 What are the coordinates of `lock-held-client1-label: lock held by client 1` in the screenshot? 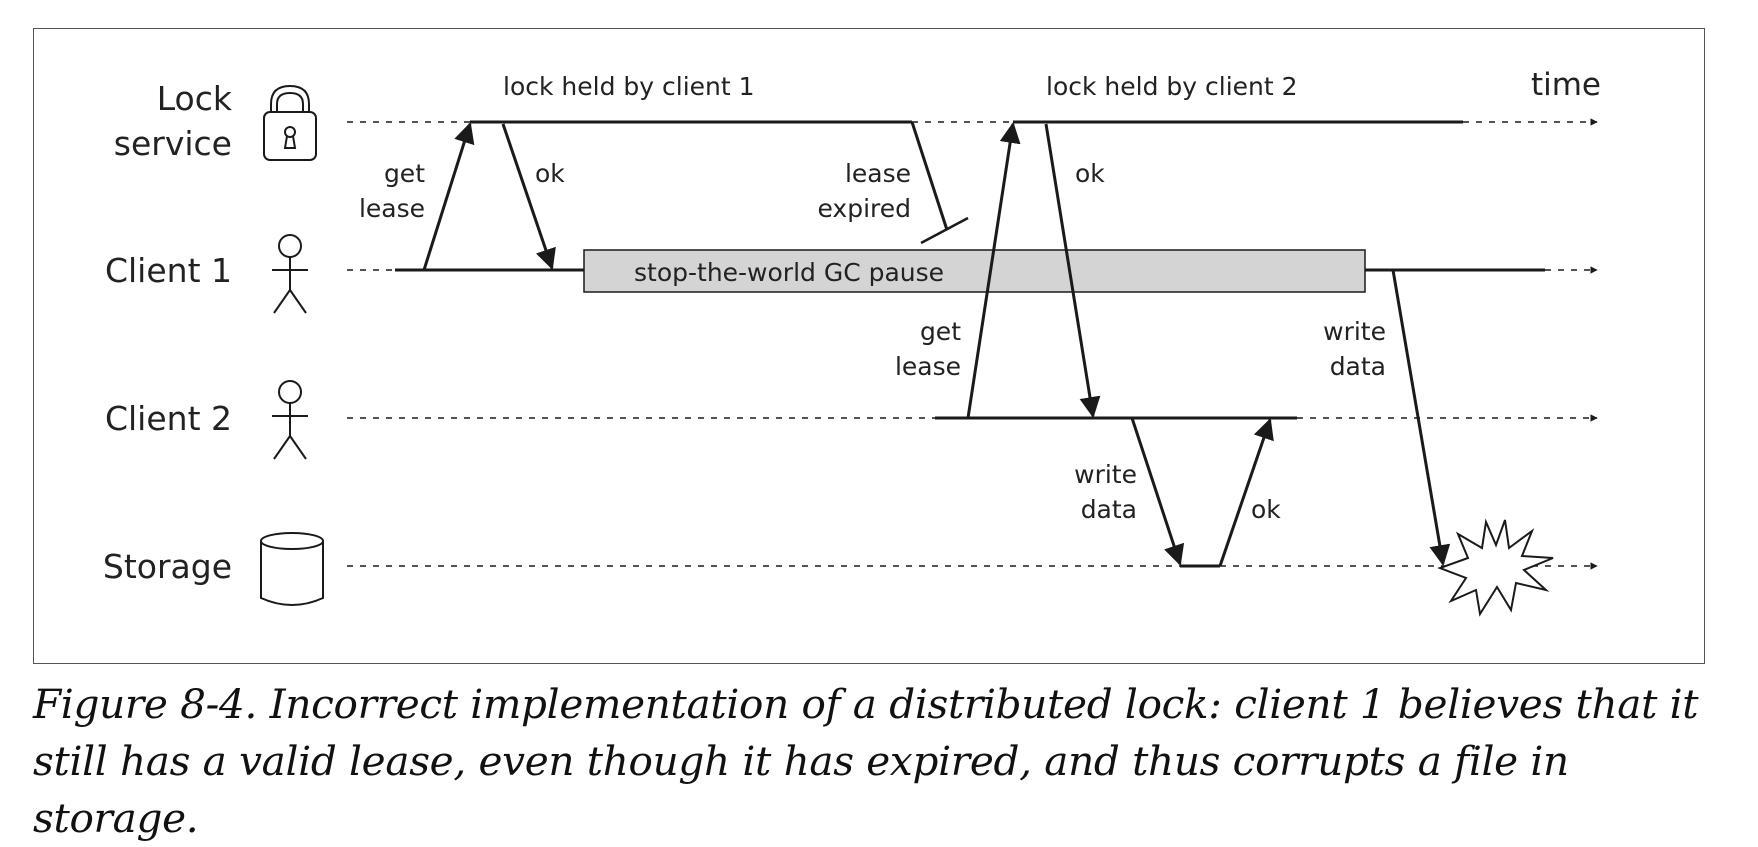 It's located at (629, 86).